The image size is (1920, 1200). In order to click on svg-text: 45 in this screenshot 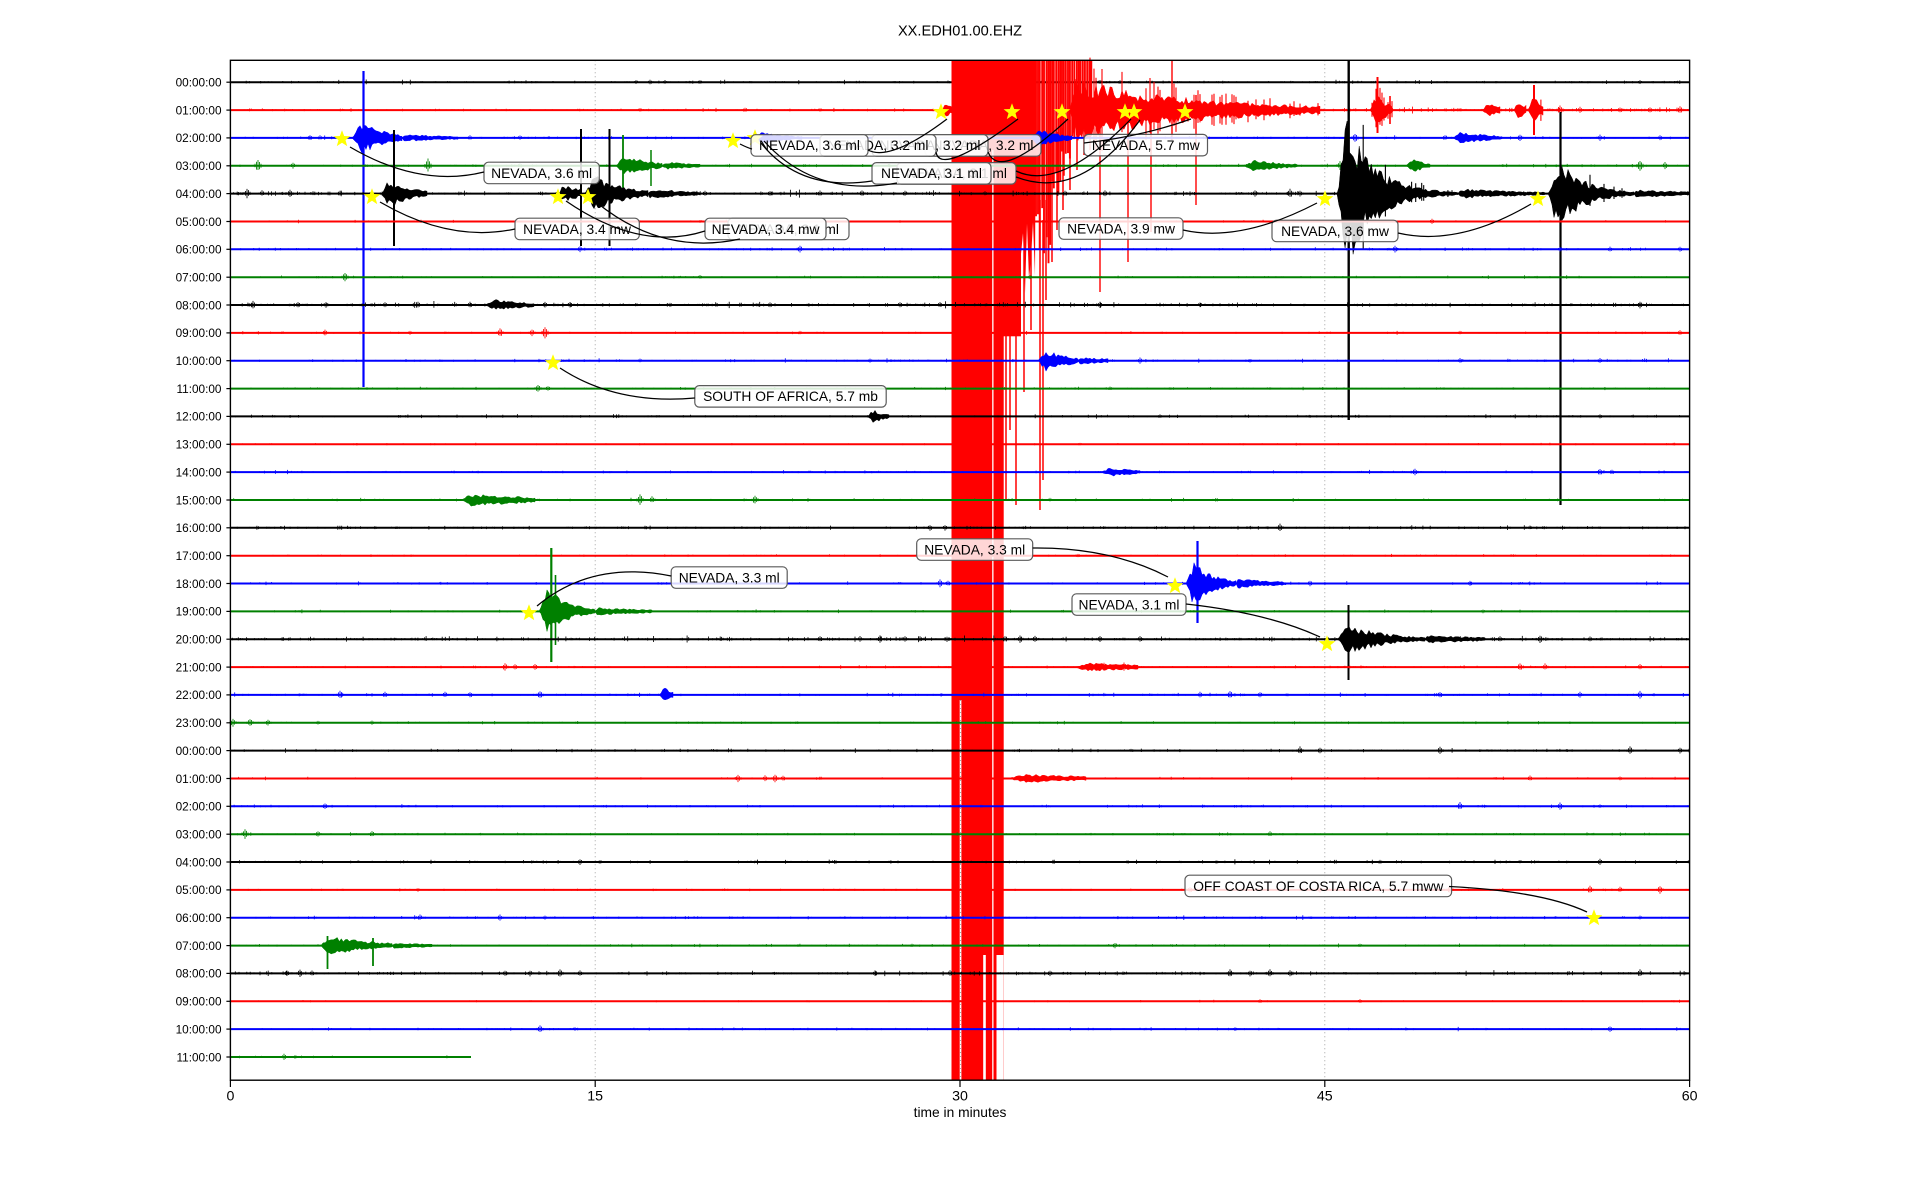, I will do `click(1325, 1097)`.